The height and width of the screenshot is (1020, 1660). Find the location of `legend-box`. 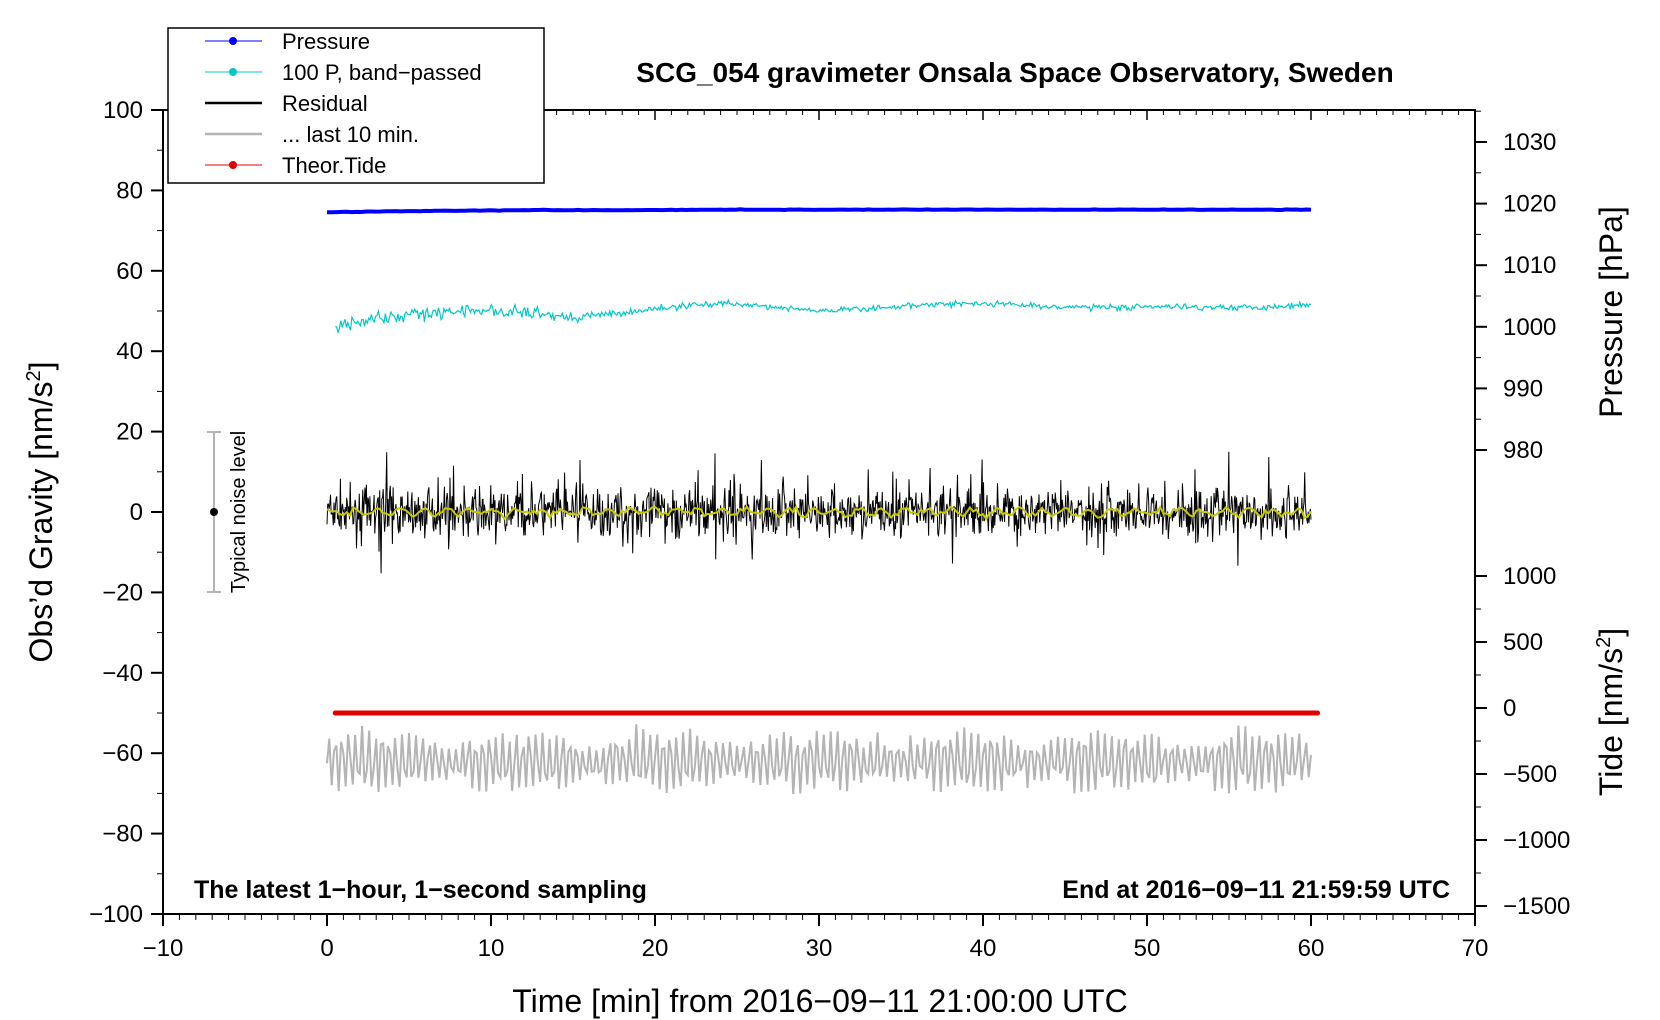

legend-box is located at coordinates (356, 105).